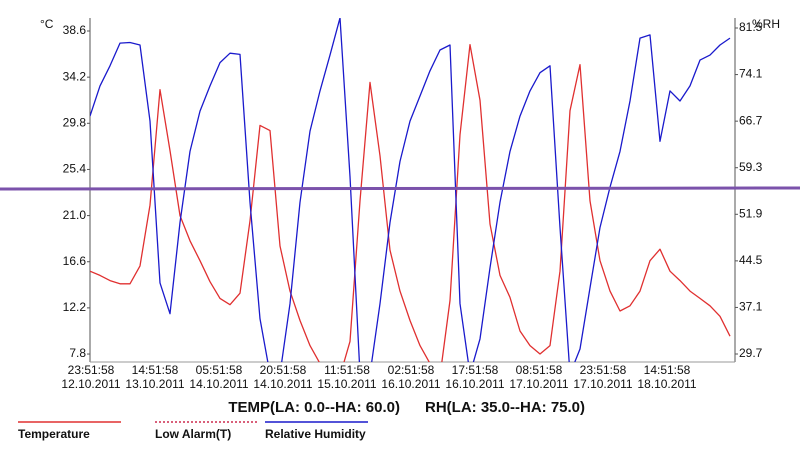 Image resolution: width=800 pixels, height=455 pixels. I want to click on y2-tick-label: 29.7, so click(751, 353).